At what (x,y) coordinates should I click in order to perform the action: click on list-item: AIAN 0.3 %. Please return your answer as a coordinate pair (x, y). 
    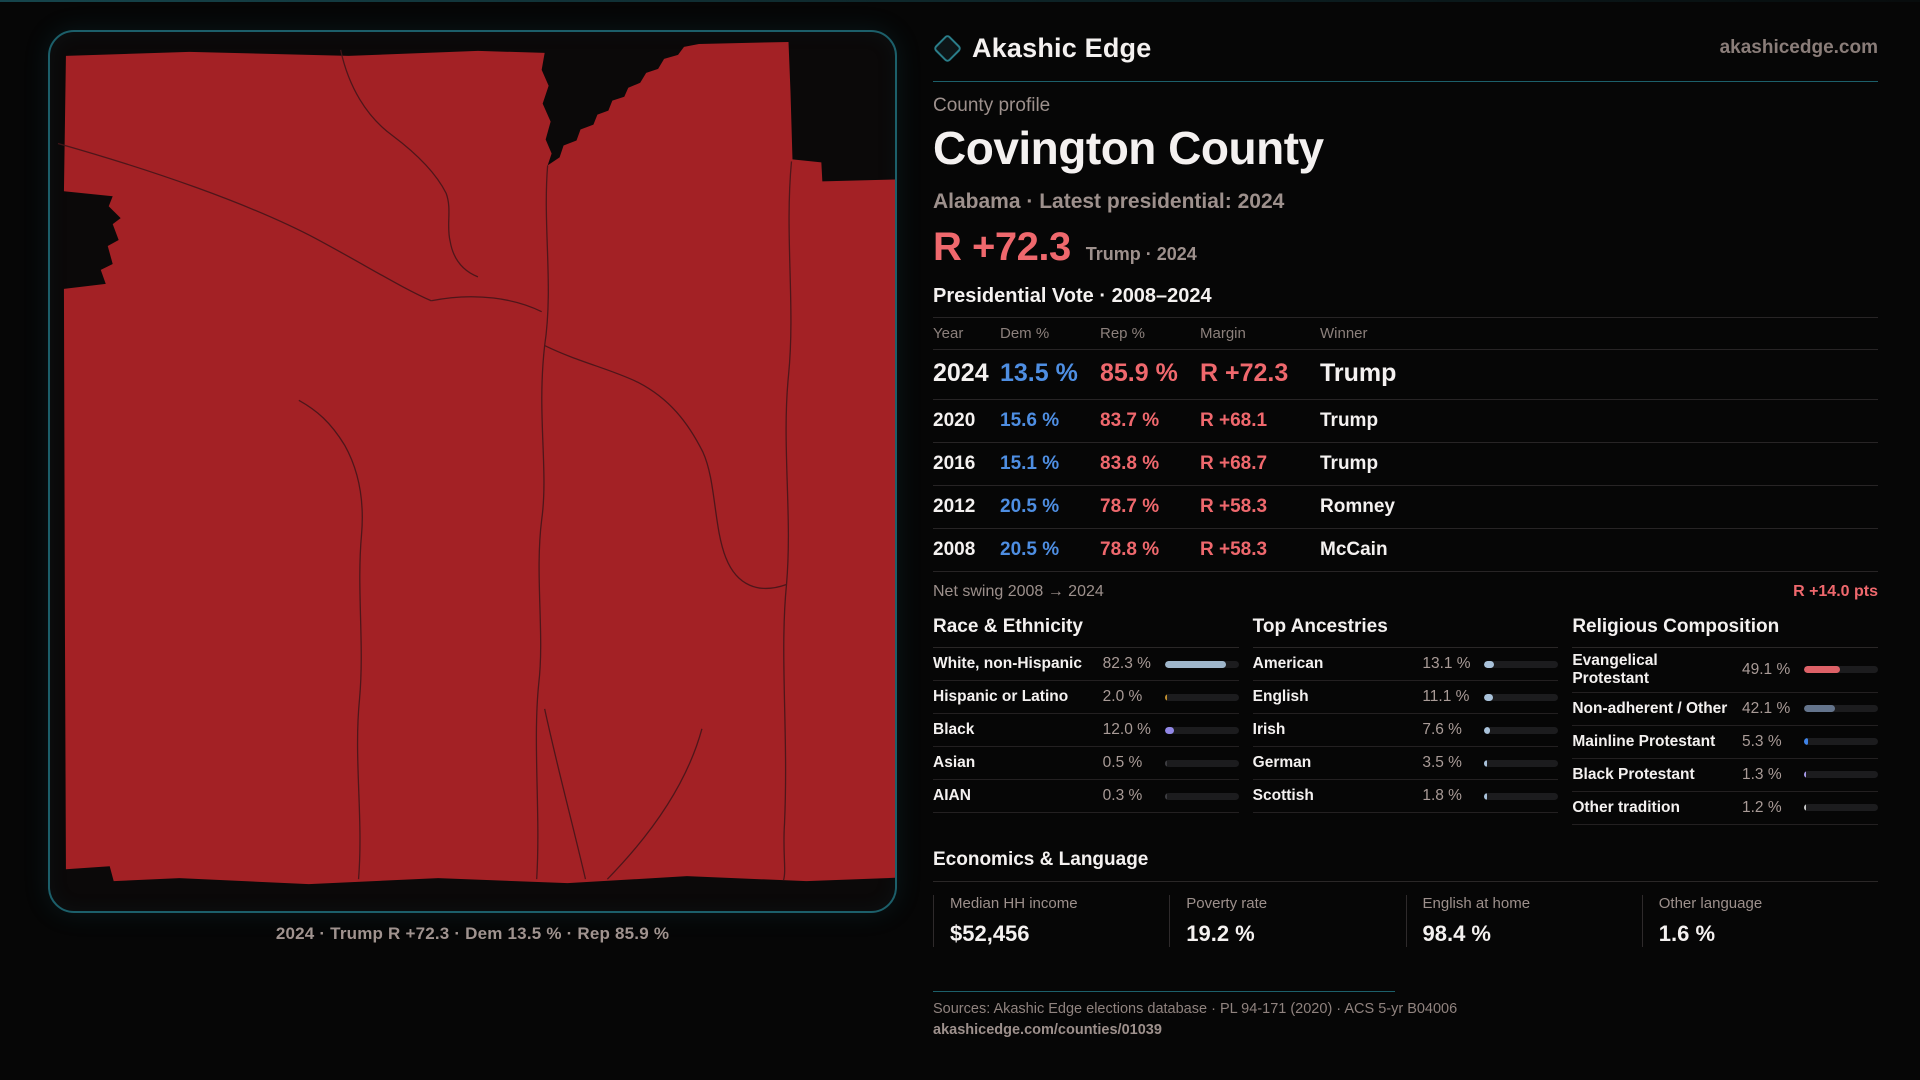
    Looking at the image, I should click on (1086, 796).